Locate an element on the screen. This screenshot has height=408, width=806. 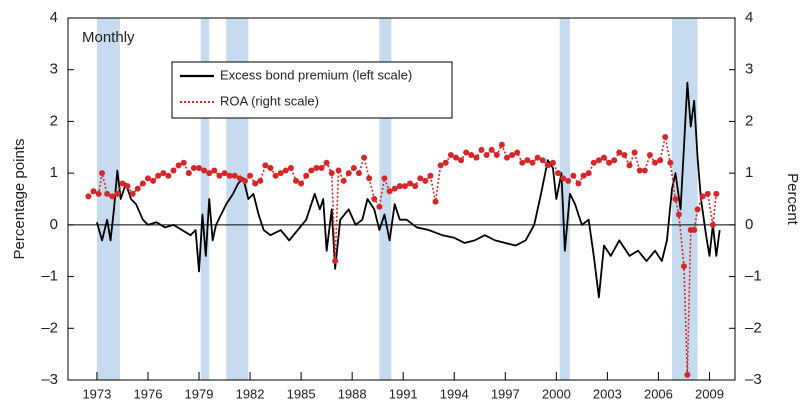
y2-tick-label: 3 is located at coordinates (749, 69).